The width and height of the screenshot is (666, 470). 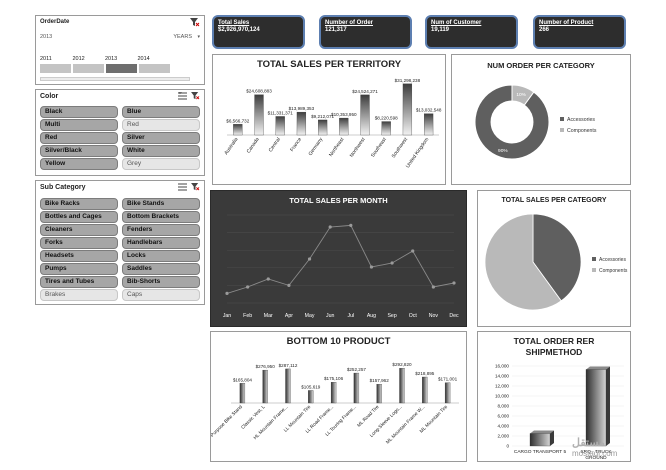 What do you see at coordinates (316, 146) in the screenshot?
I see `territory-category-label: Germany` at bounding box center [316, 146].